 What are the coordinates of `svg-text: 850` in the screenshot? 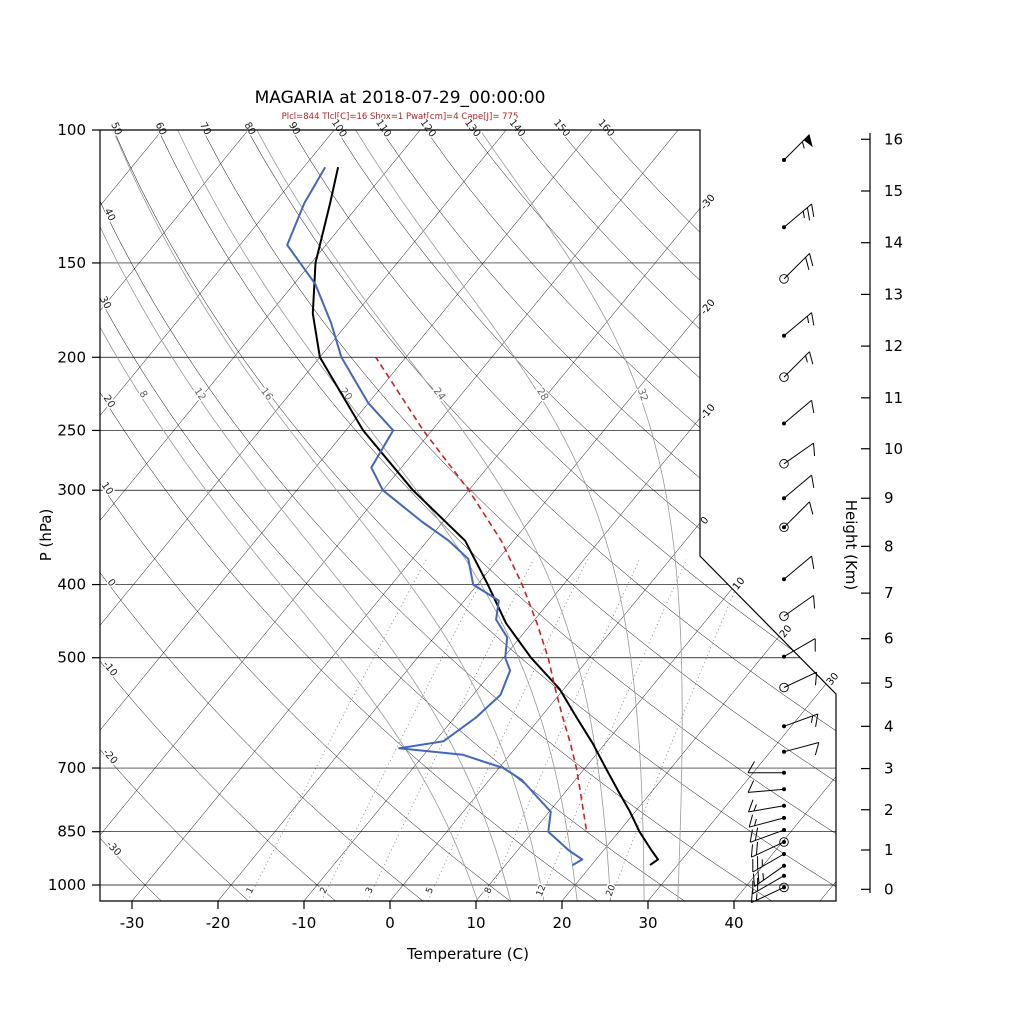 It's located at (71, 832).